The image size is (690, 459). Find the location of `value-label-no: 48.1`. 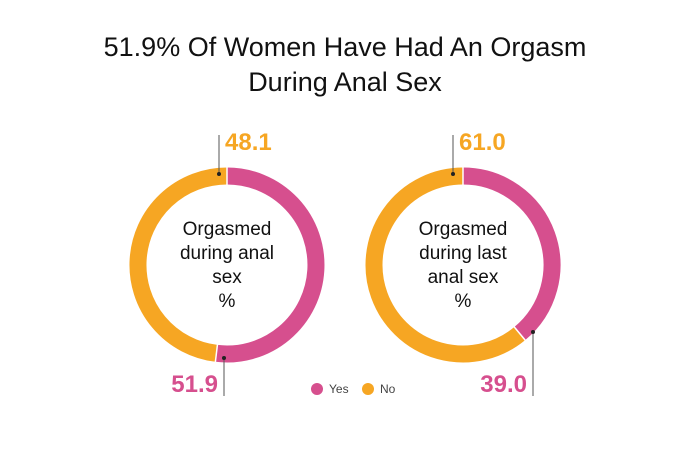

value-label-no: 48.1 is located at coordinates (248, 142).